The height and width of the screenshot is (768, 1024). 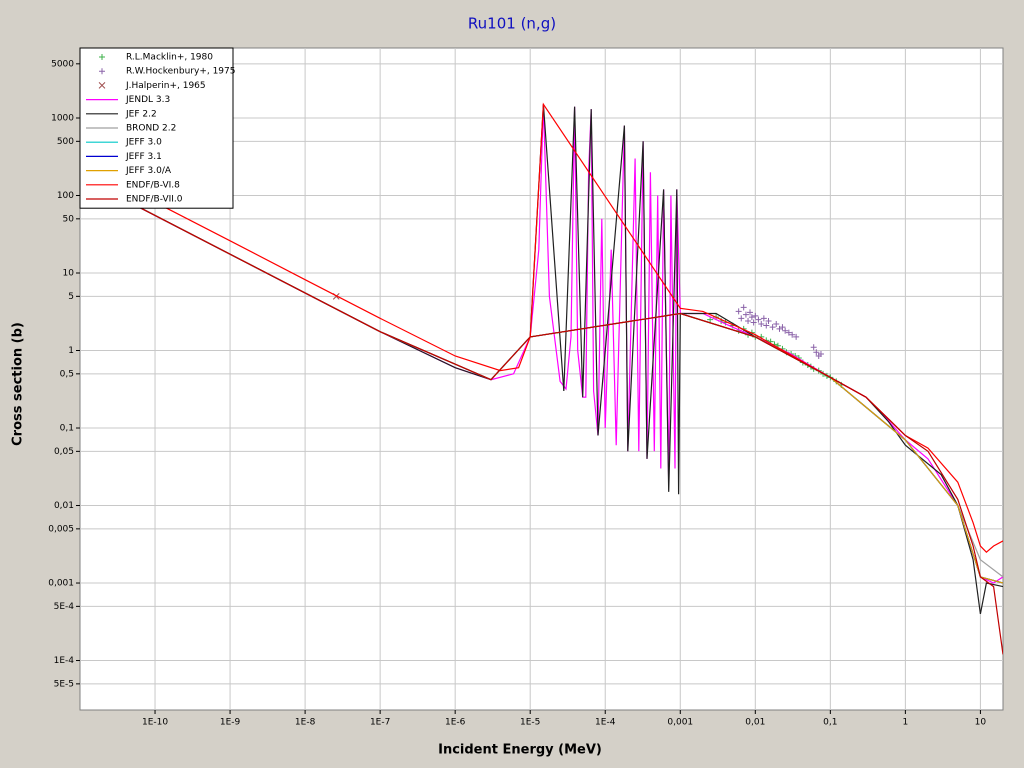 I want to click on y-tick-label: 500, so click(x=65, y=142).